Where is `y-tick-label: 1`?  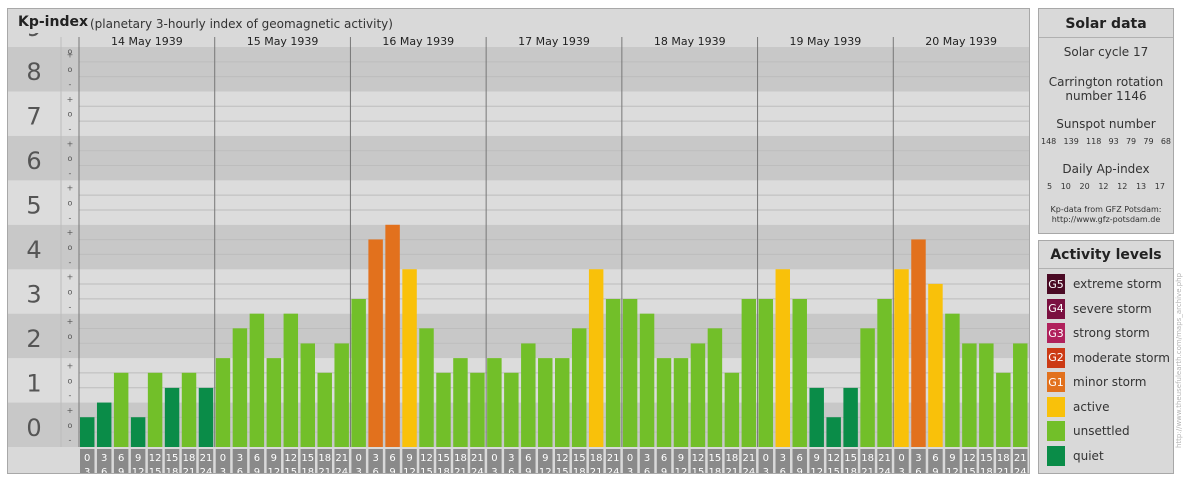 y-tick-label: 1 is located at coordinates (33, 383).